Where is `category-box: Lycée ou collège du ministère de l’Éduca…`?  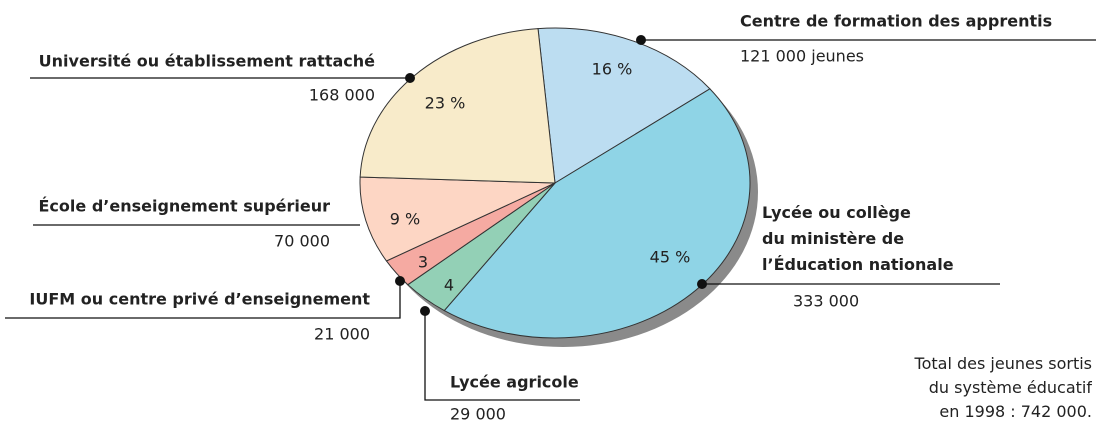
category-box: Lycée ou collège du ministère de l’Éduca… is located at coordinates (858, 238).